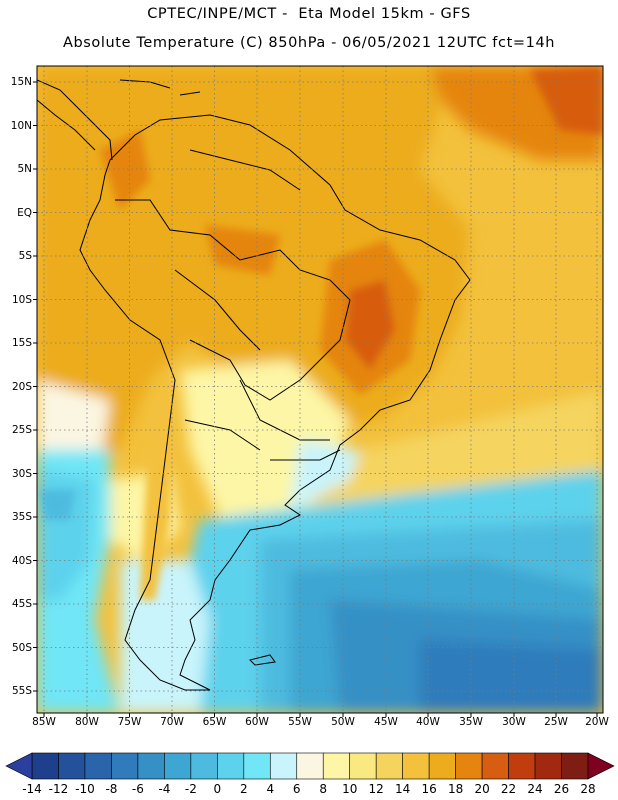 This screenshot has height=800, width=618. Describe the element at coordinates (164, 789) in the screenshot. I see `colorbar-label: -4` at that location.